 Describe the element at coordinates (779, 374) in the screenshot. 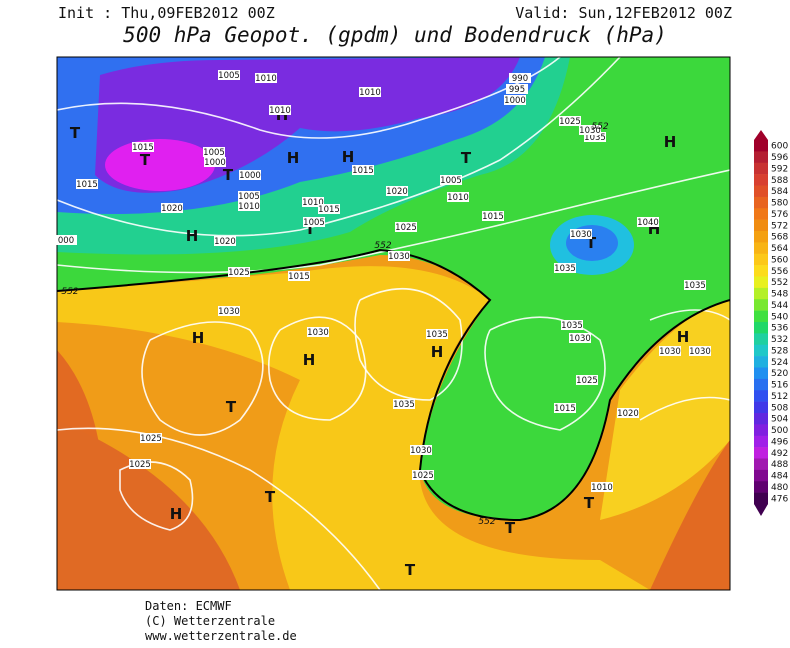

I see `colorbar-label: 520` at that location.